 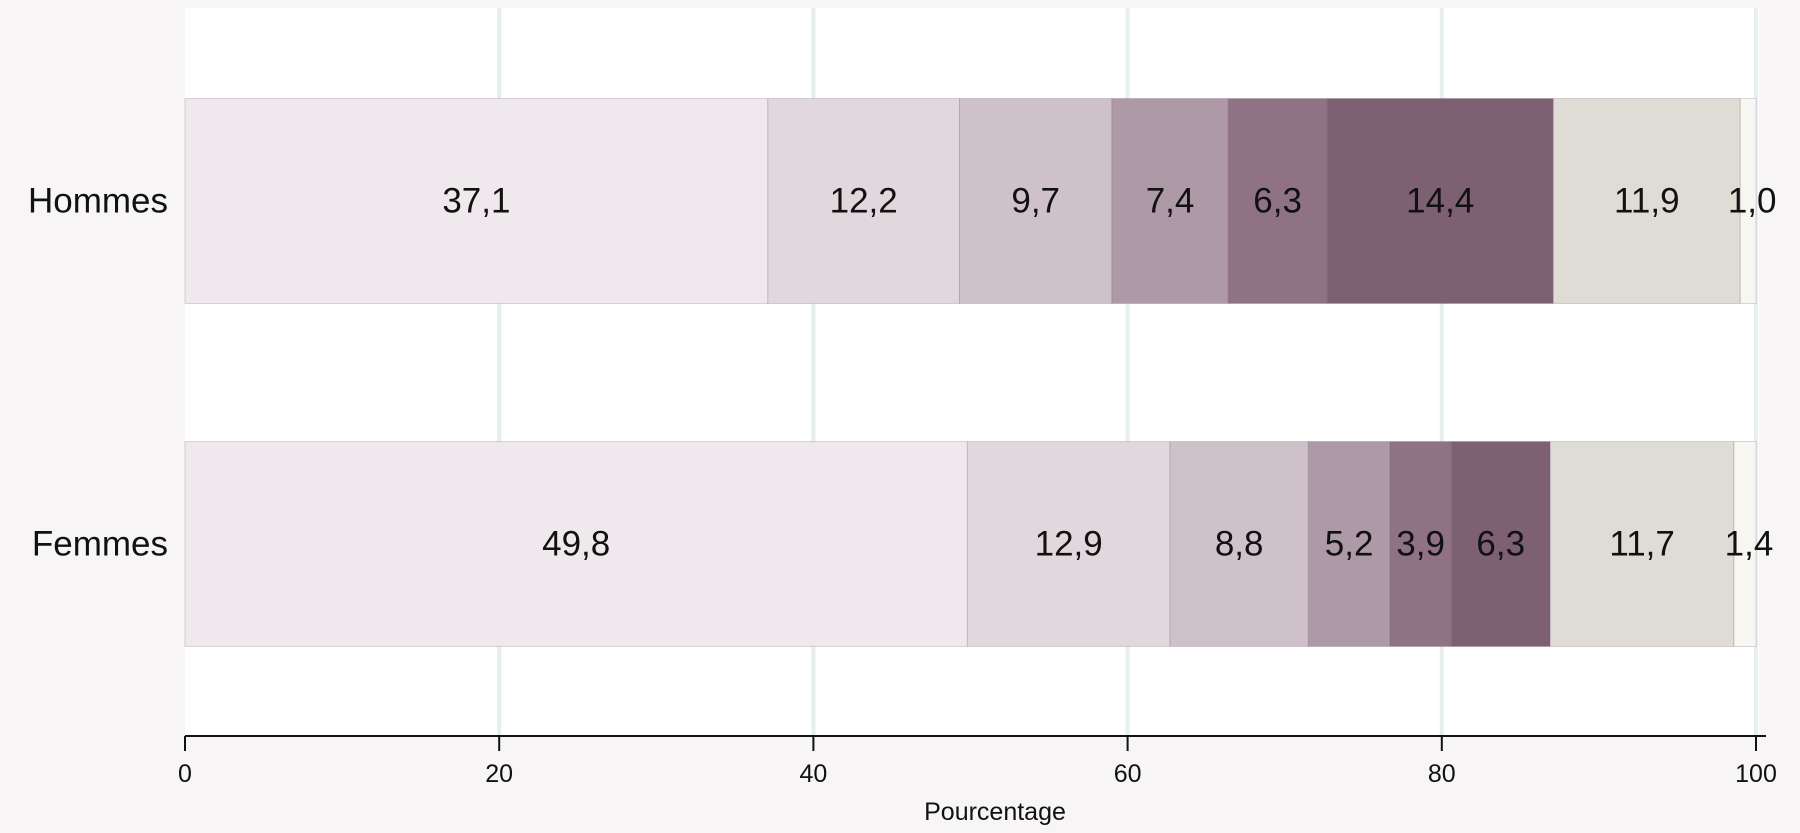 I want to click on bar-value-label: 9,7, so click(x=1035, y=201).